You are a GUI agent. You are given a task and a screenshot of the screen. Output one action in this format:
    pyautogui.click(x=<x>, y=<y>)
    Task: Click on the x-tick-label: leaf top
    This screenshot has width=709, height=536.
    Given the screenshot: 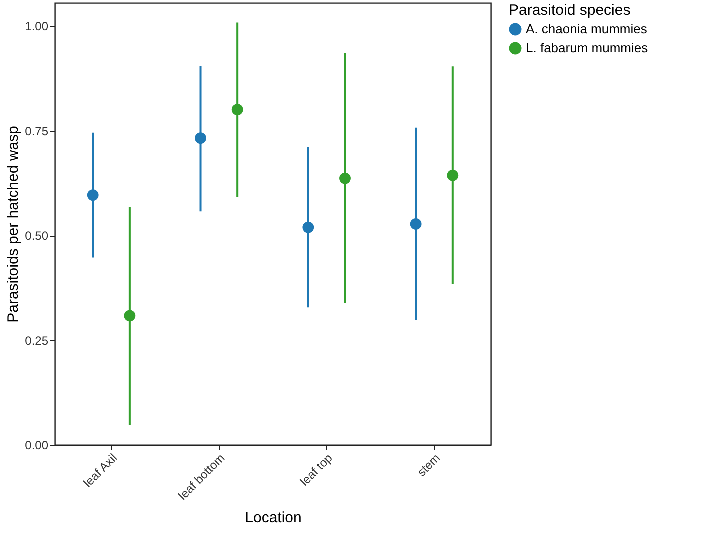 What is the action you would take?
    pyautogui.click(x=317, y=469)
    